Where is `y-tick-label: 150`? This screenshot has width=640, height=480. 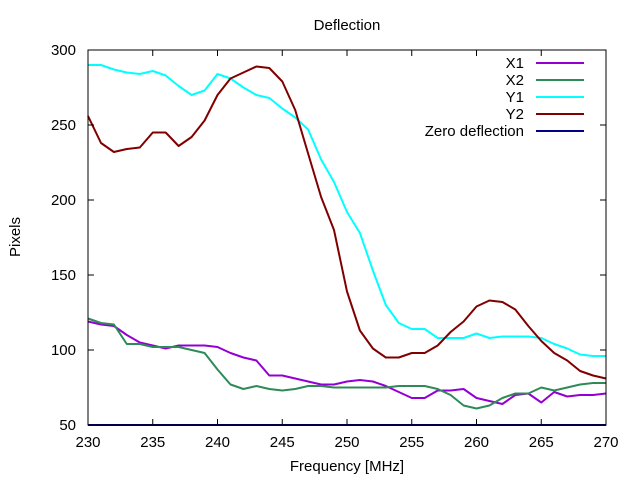
y-tick-label: 150 is located at coordinates (63, 275).